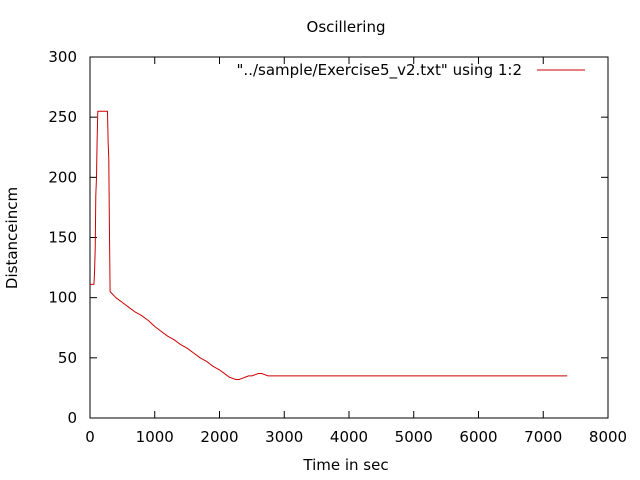 Image resolution: width=640 pixels, height=480 pixels. I want to click on x-tick-label-0: 0, so click(90, 437).